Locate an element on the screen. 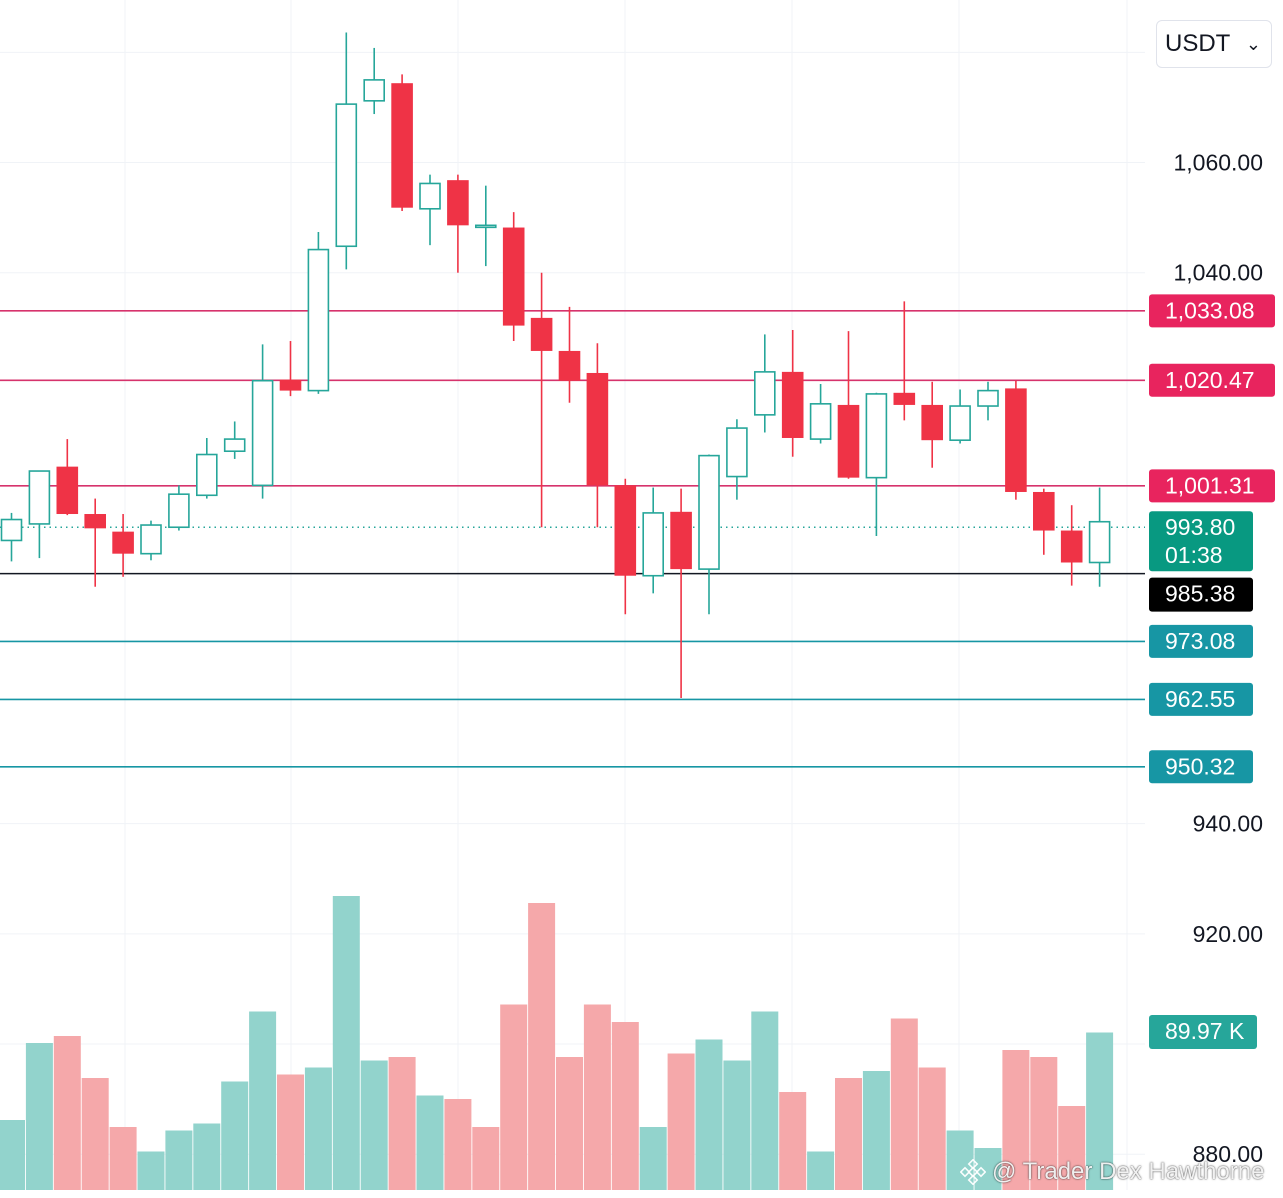 This screenshot has height=1198, width=1283. support-price-tag-text: 962.55 is located at coordinates (1200, 699).